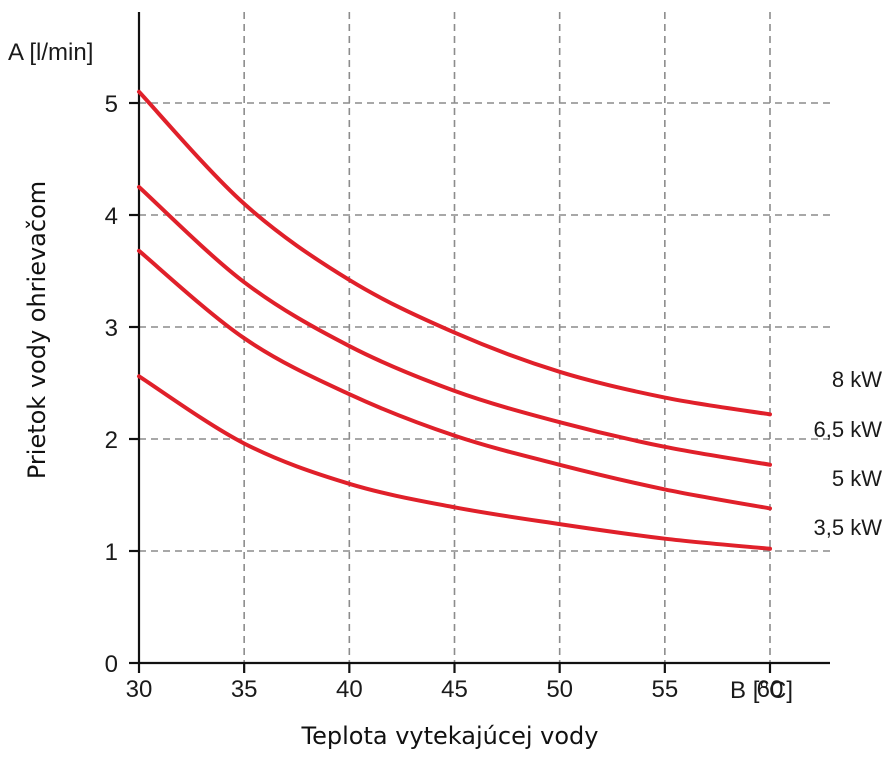  I want to click on y-tick-label-0: 0, so click(111, 664).